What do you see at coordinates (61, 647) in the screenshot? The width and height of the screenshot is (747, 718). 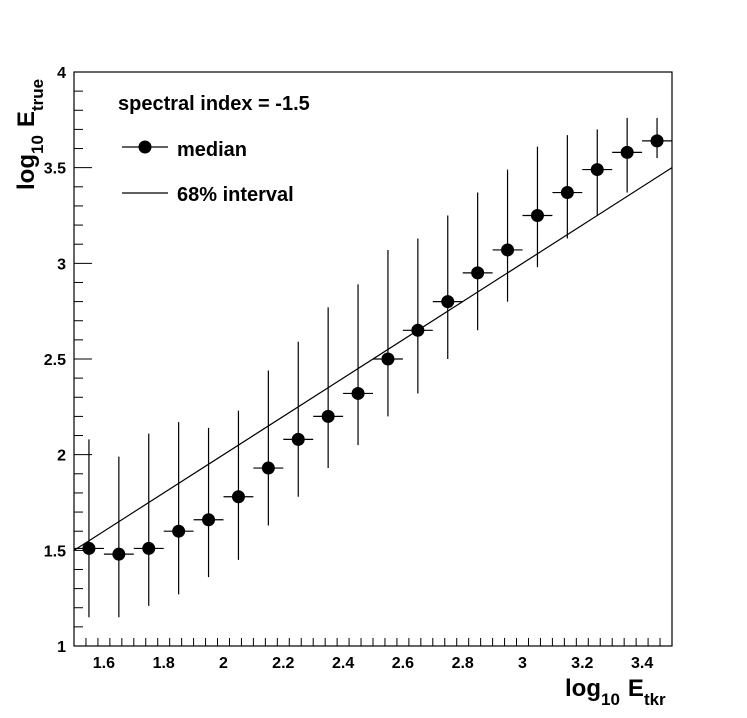 I see `y-tick-label: 1` at bounding box center [61, 647].